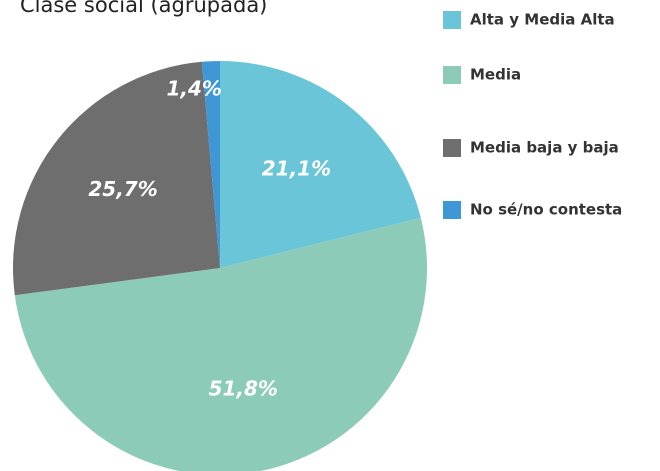 The height and width of the screenshot is (471, 660). What do you see at coordinates (546, 210) in the screenshot?
I see `legend-label: No sé/no contesta` at bounding box center [546, 210].